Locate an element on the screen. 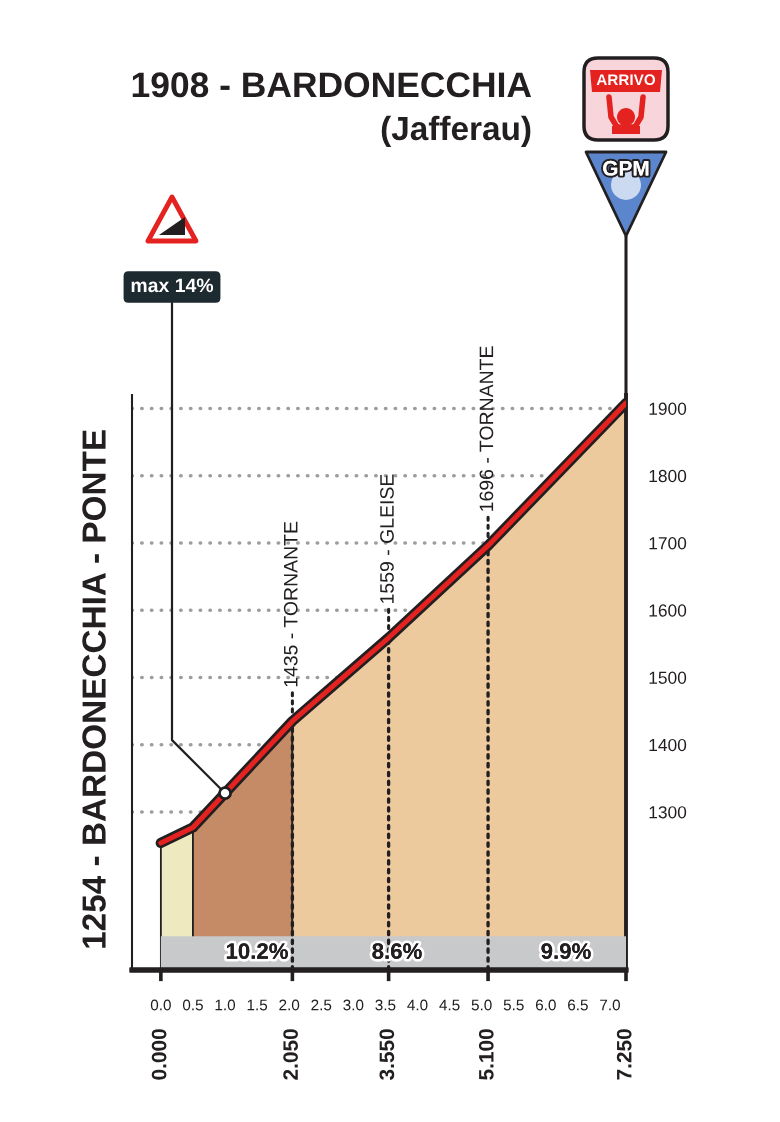 This screenshot has height=1122, width=780. x-tick-label: 6.5 is located at coordinates (578, 1005).